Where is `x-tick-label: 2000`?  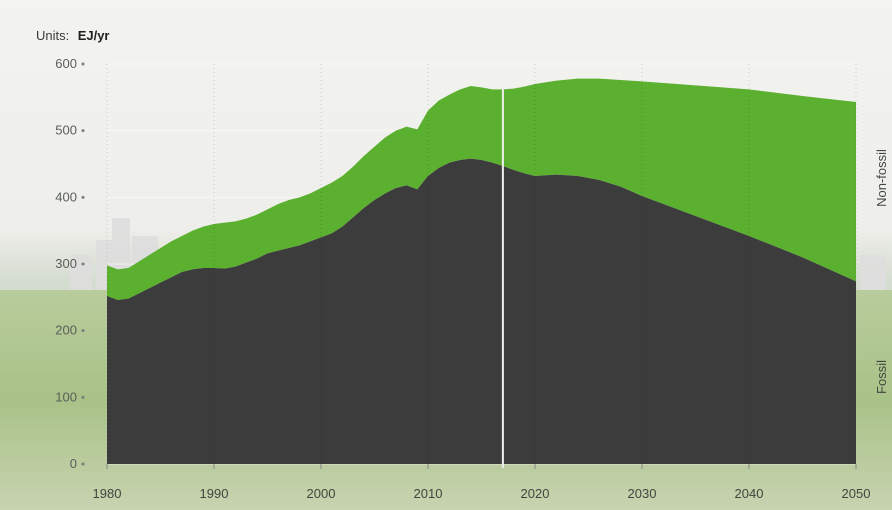
x-tick-label: 2000 is located at coordinates (321, 493).